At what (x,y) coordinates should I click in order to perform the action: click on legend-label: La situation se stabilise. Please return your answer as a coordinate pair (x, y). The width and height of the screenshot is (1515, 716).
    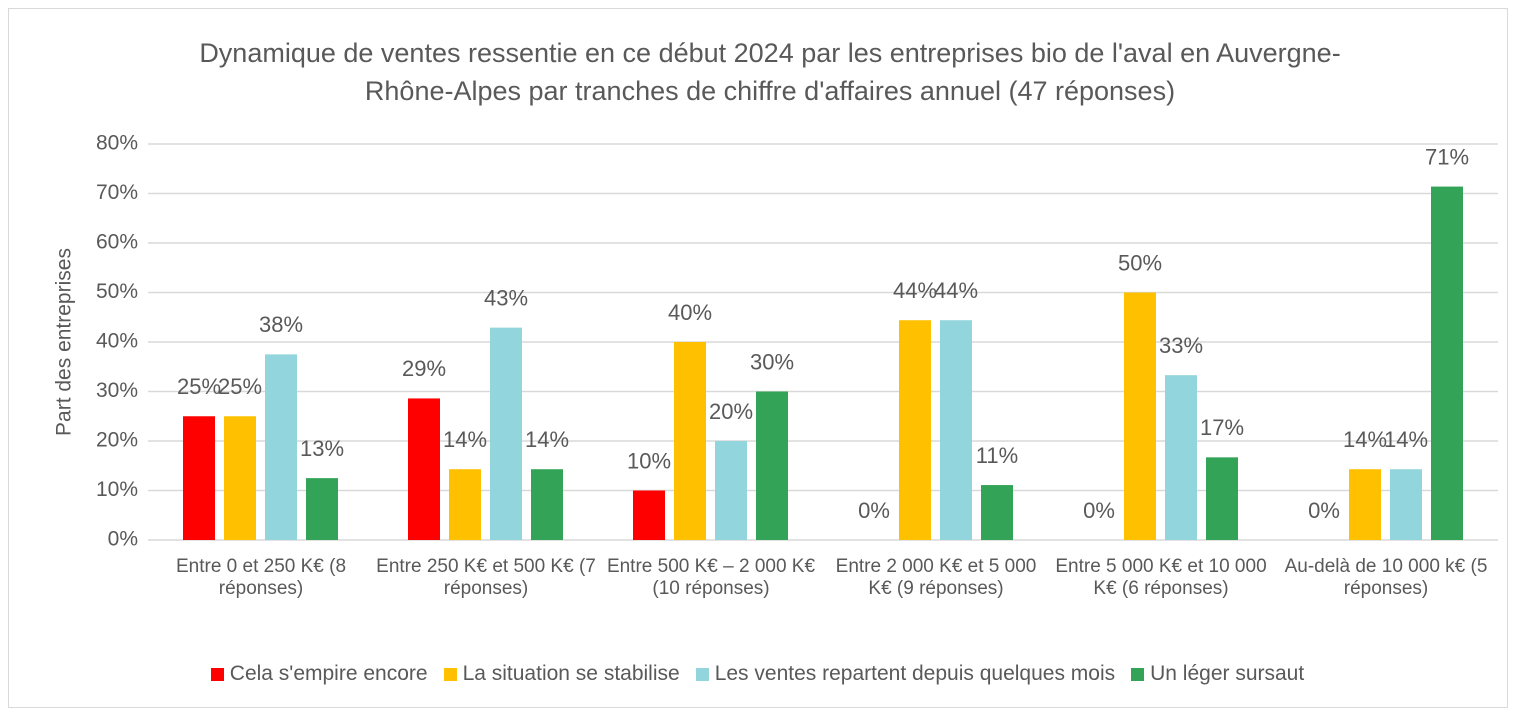
    Looking at the image, I should click on (571, 673).